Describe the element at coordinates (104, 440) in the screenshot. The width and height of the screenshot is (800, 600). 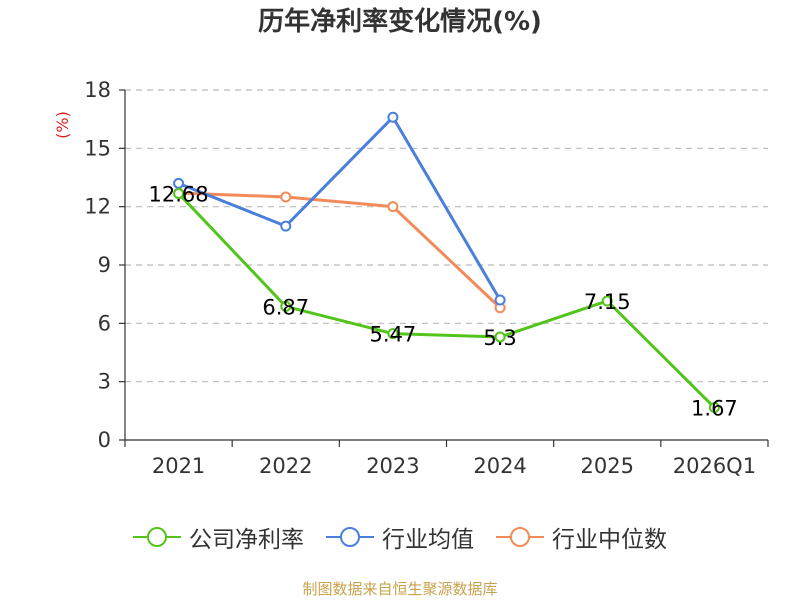
I see `y-tick-label: 0` at that location.